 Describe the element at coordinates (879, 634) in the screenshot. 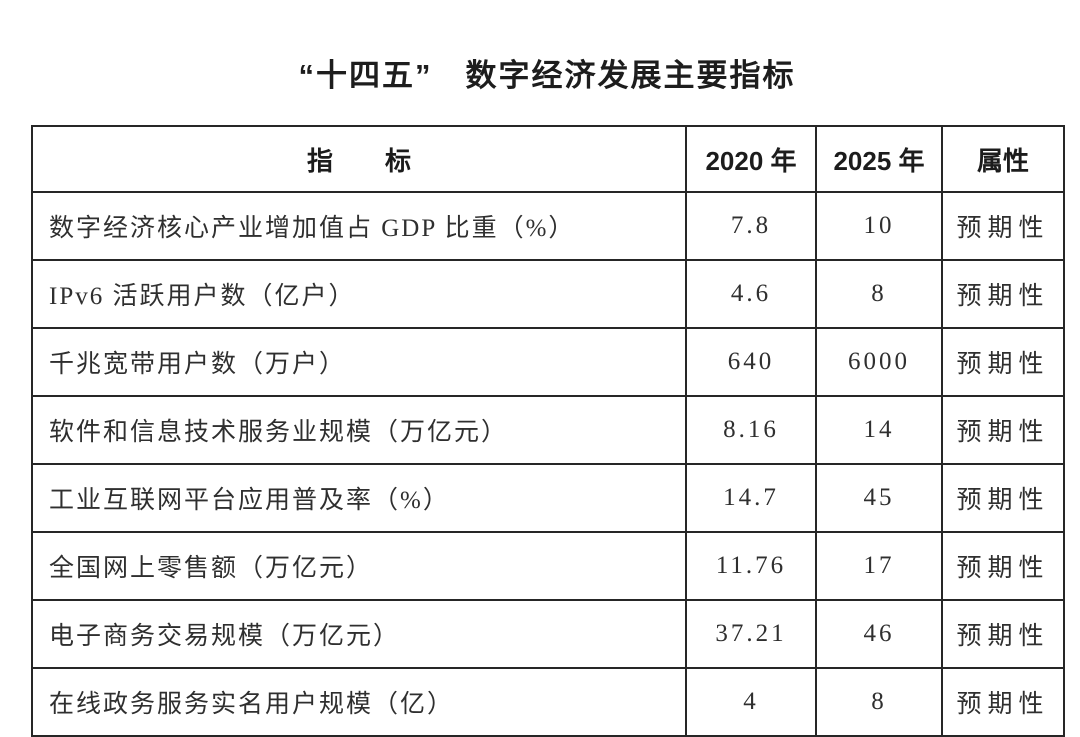

I see `value-2025: 46` at that location.